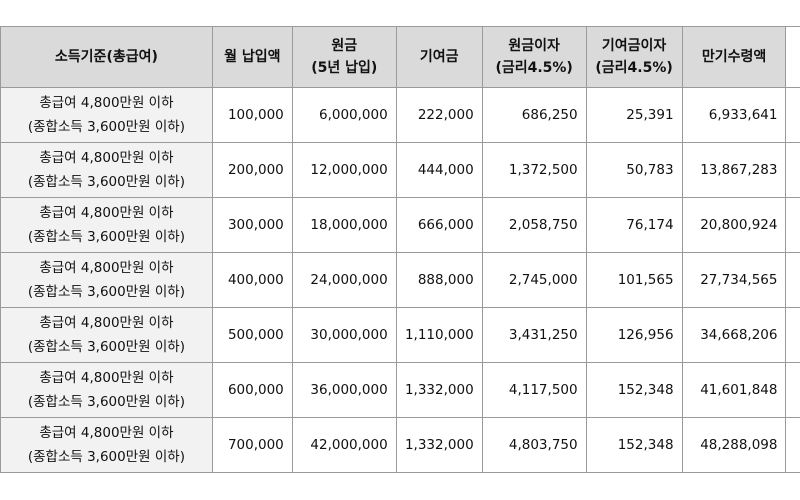 Image resolution: width=800 pixels, height=500 pixels. What do you see at coordinates (734, 280) in the screenshot?
I see `cell-maturity-amount: 27,734,565` at bounding box center [734, 280].